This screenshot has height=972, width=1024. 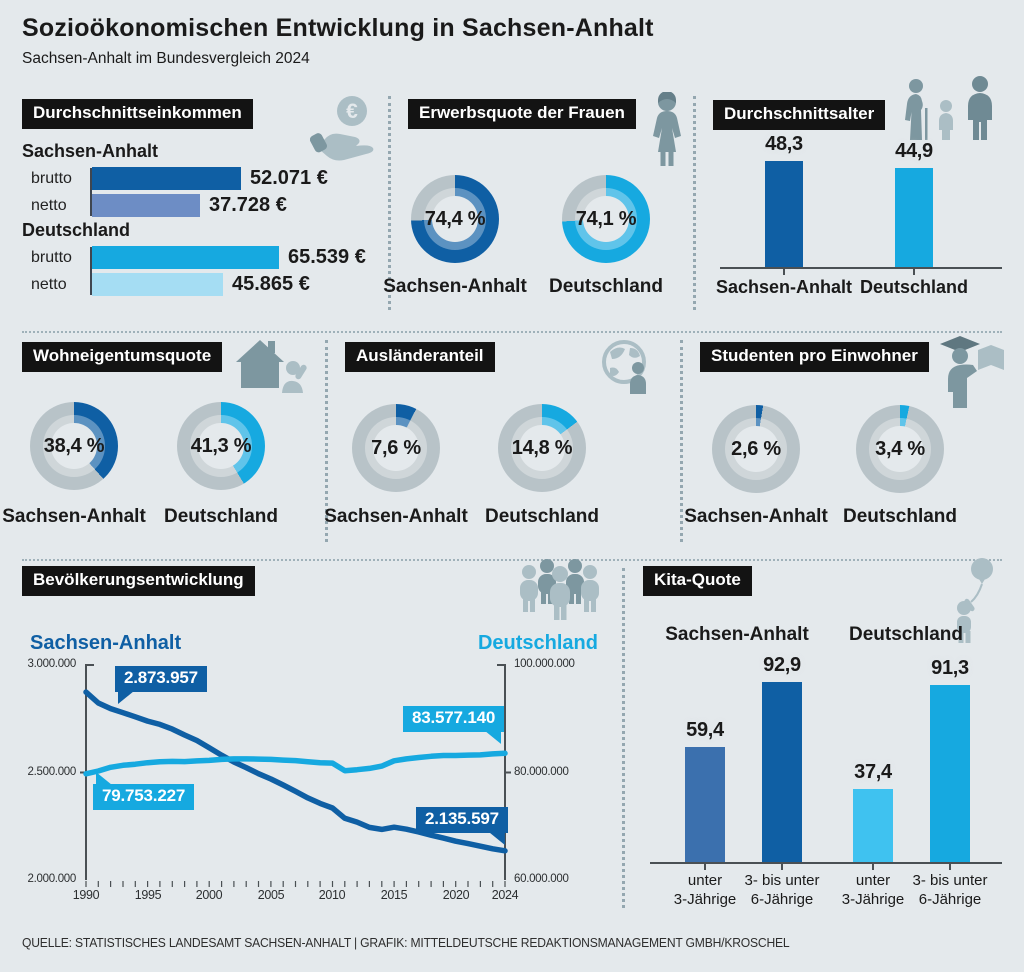 I want to click on bar-sa-brutto, so click(x=166, y=178).